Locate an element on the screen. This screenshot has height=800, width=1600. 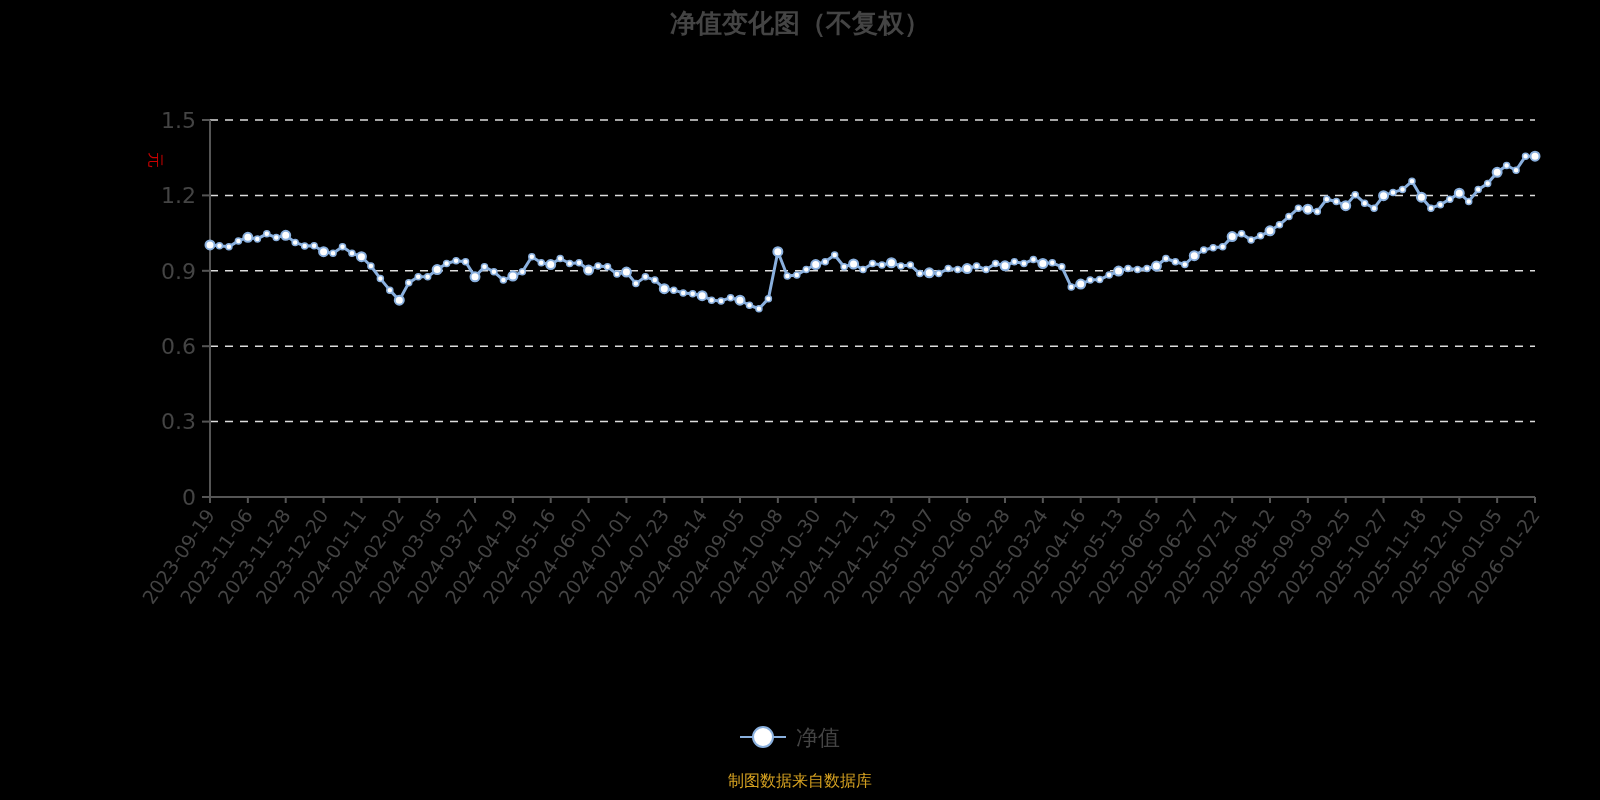
y-axis-title: 元 is located at coordinates (155, 160).